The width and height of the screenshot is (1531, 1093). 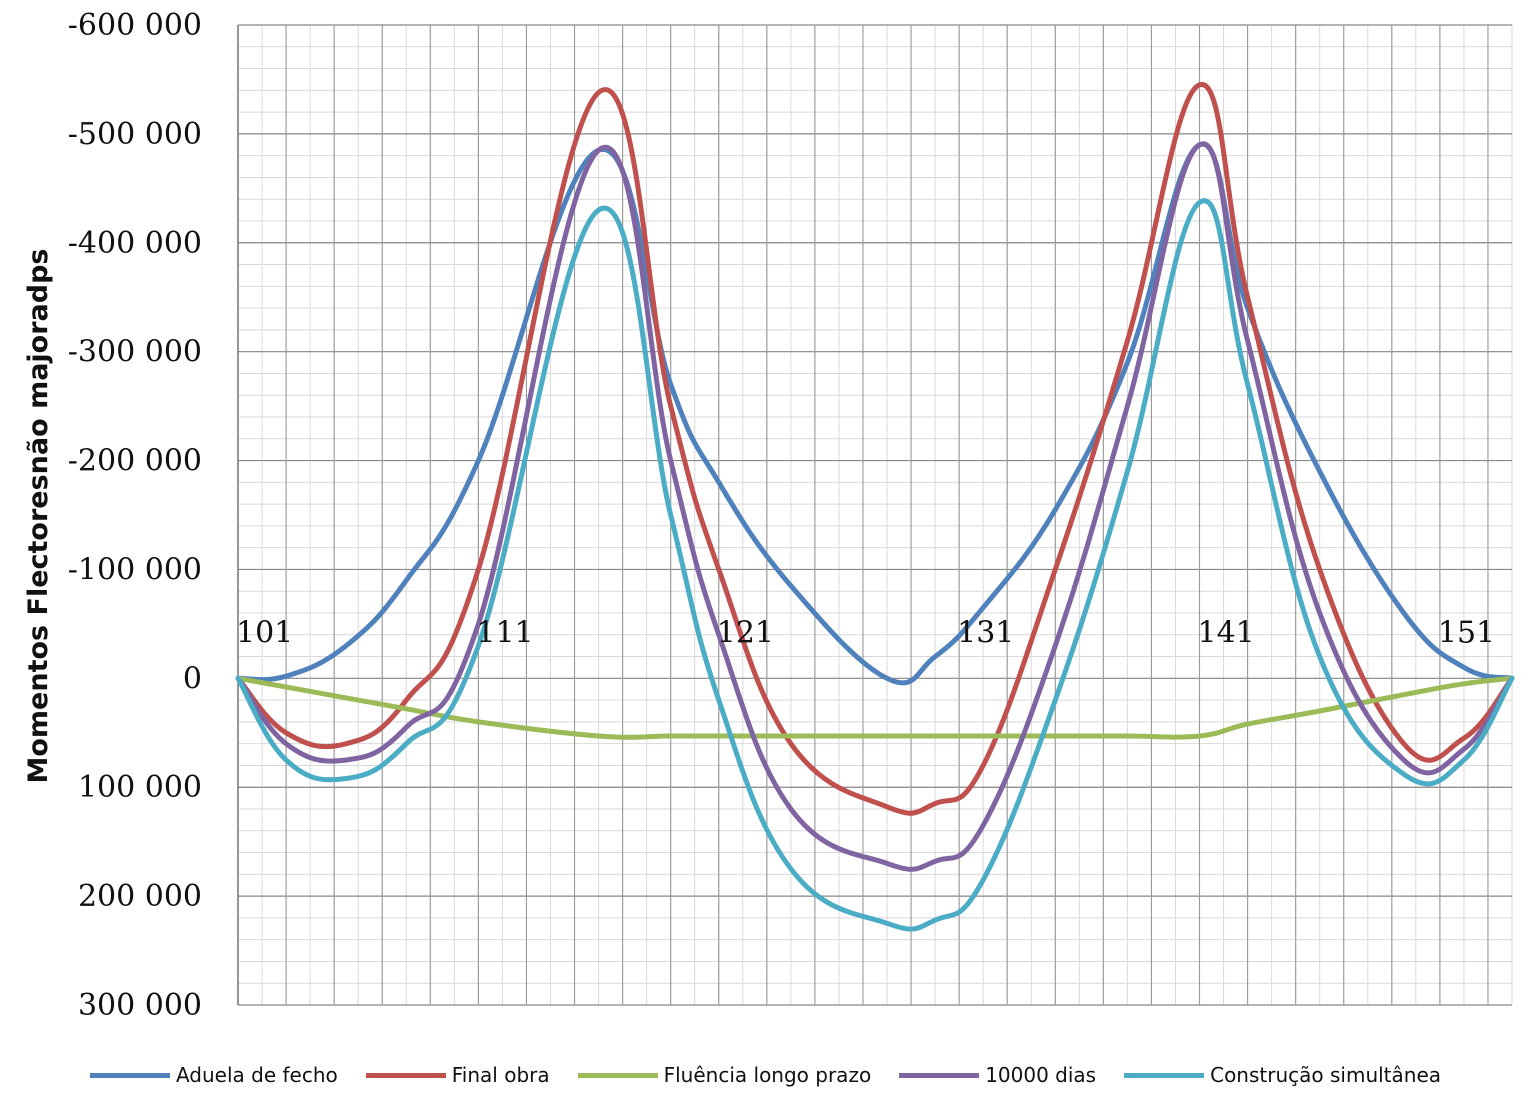 I want to click on x-tick-labels: 101 111 121 131 141 151, so click(x=865, y=632).